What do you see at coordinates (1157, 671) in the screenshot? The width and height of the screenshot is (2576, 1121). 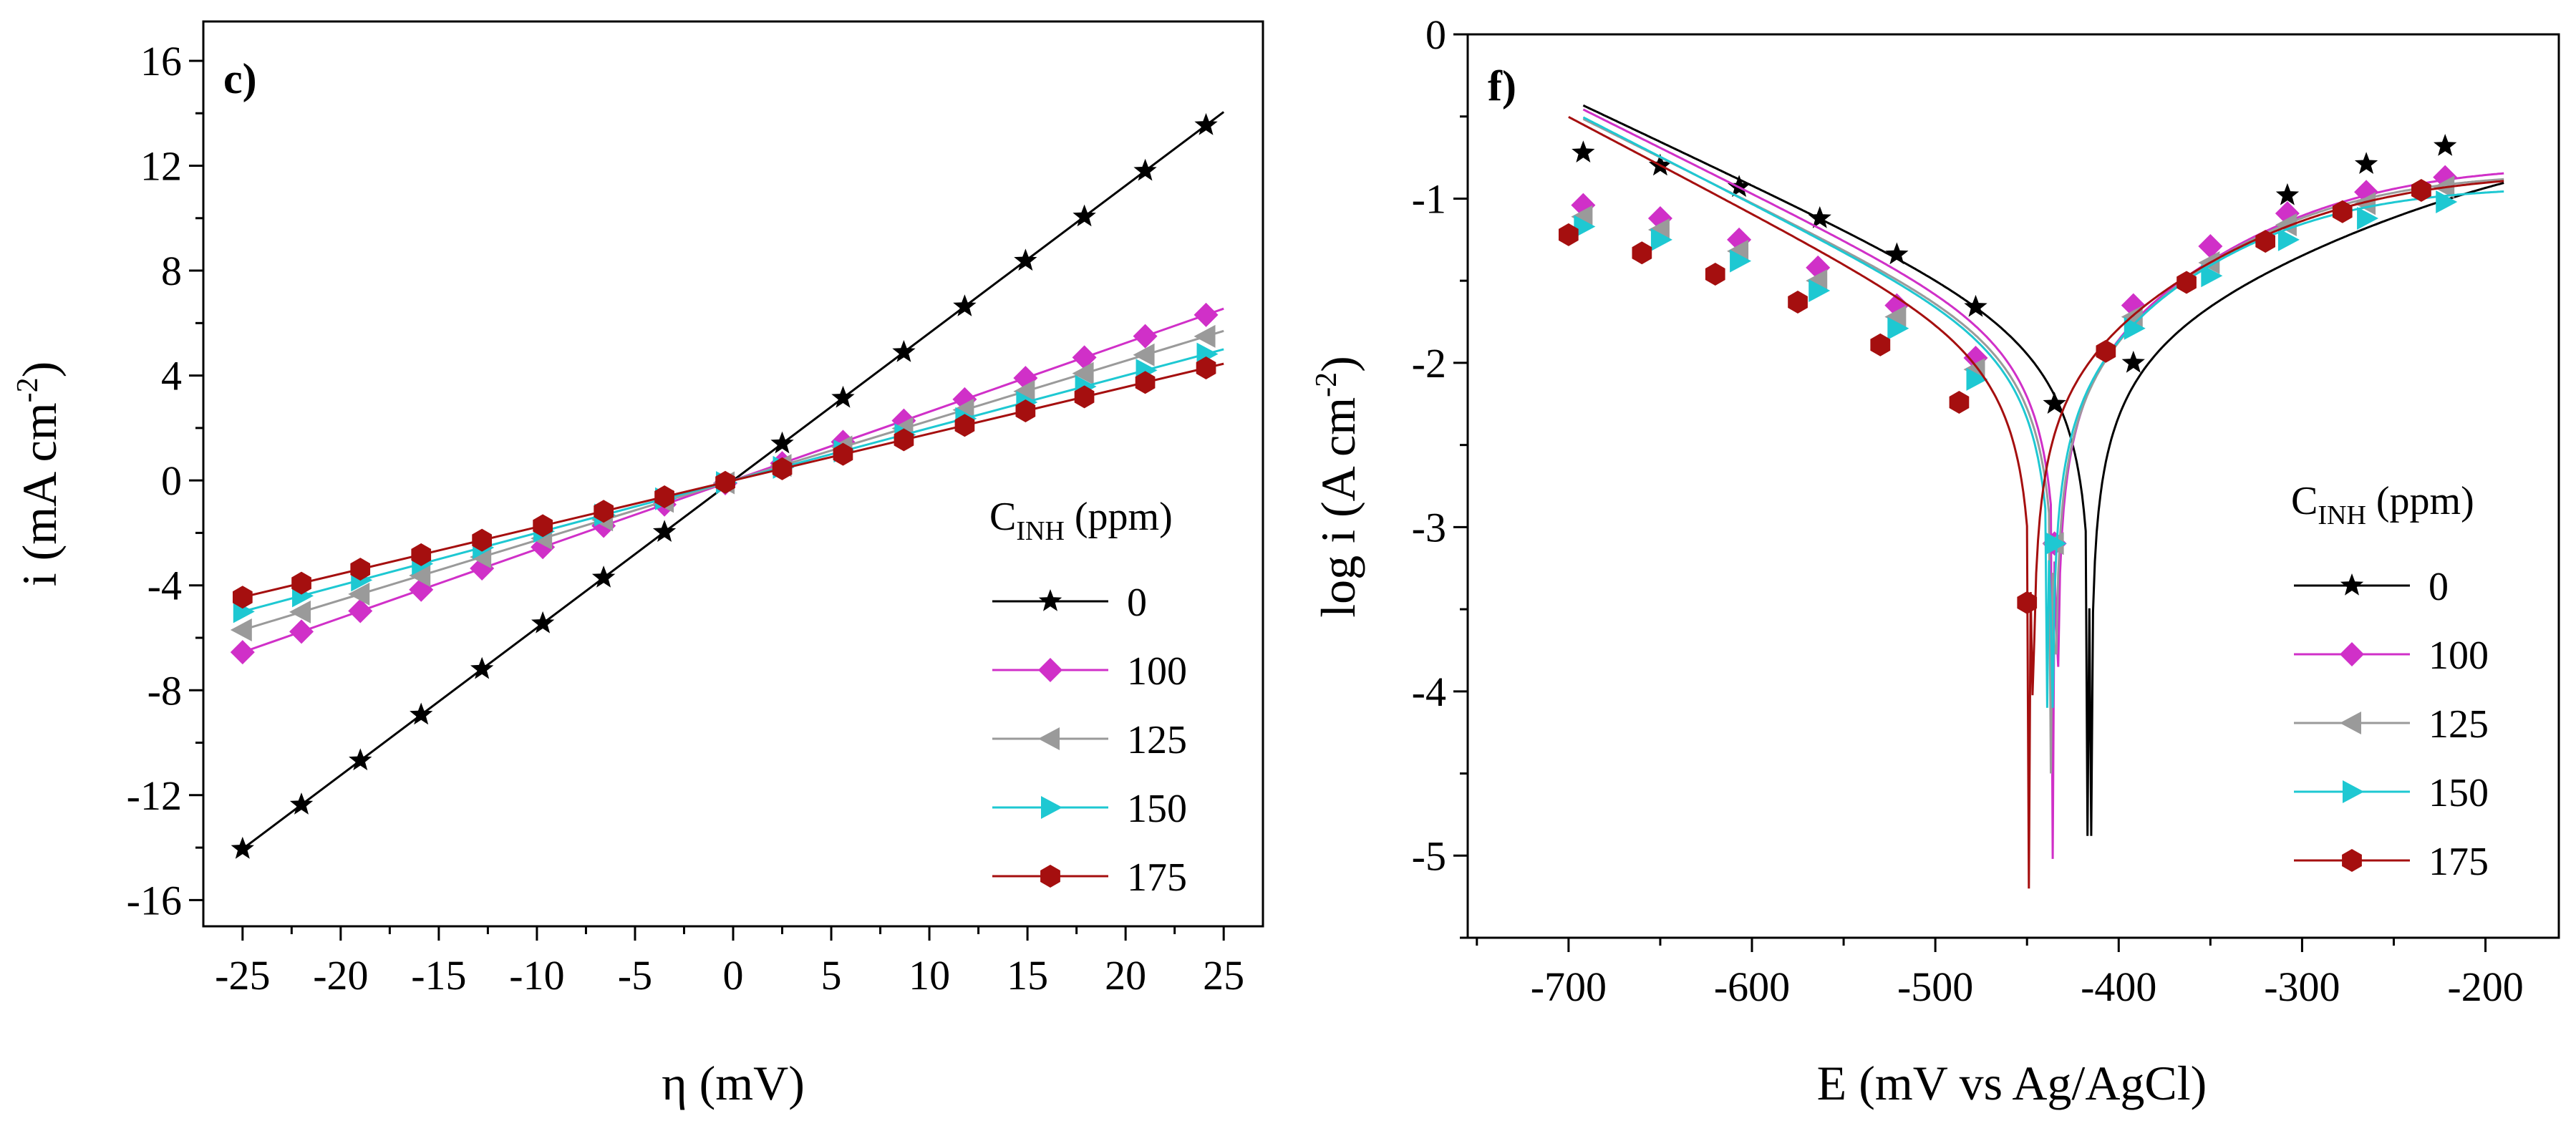 I see `panel-c-legend-label-100: 100` at bounding box center [1157, 671].